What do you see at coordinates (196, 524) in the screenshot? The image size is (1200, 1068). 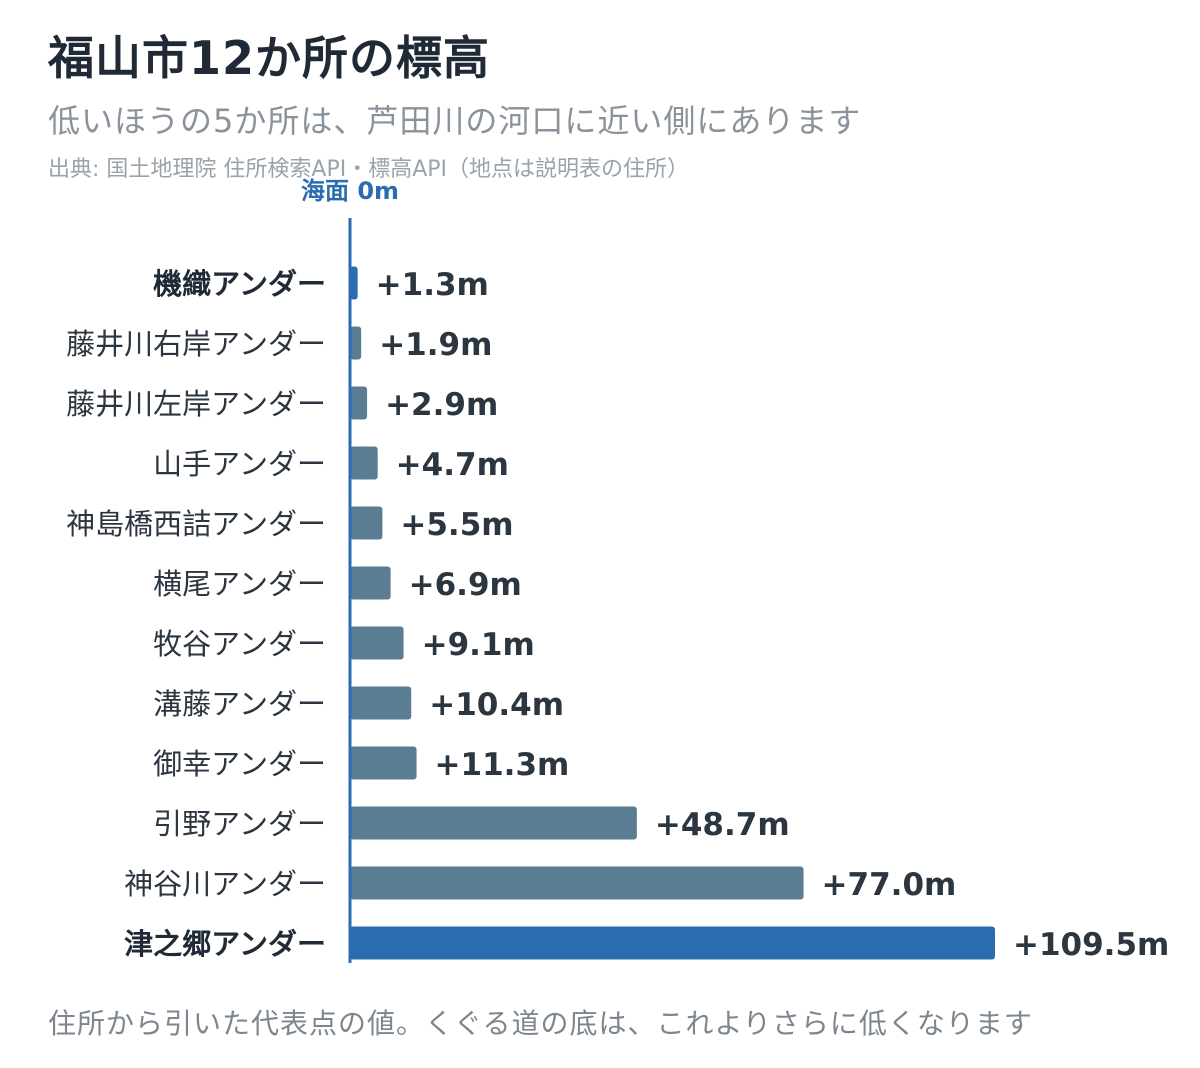 I see `category-label: 神島橋西詰アンダー` at bounding box center [196, 524].